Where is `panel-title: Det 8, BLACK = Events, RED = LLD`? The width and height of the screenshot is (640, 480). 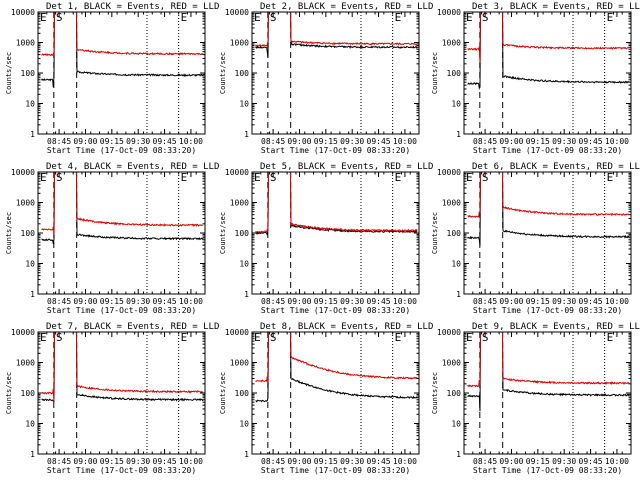
panel-title: Det 8, BLACK = Events, RED = LLD is located at coordinates (346, 327).